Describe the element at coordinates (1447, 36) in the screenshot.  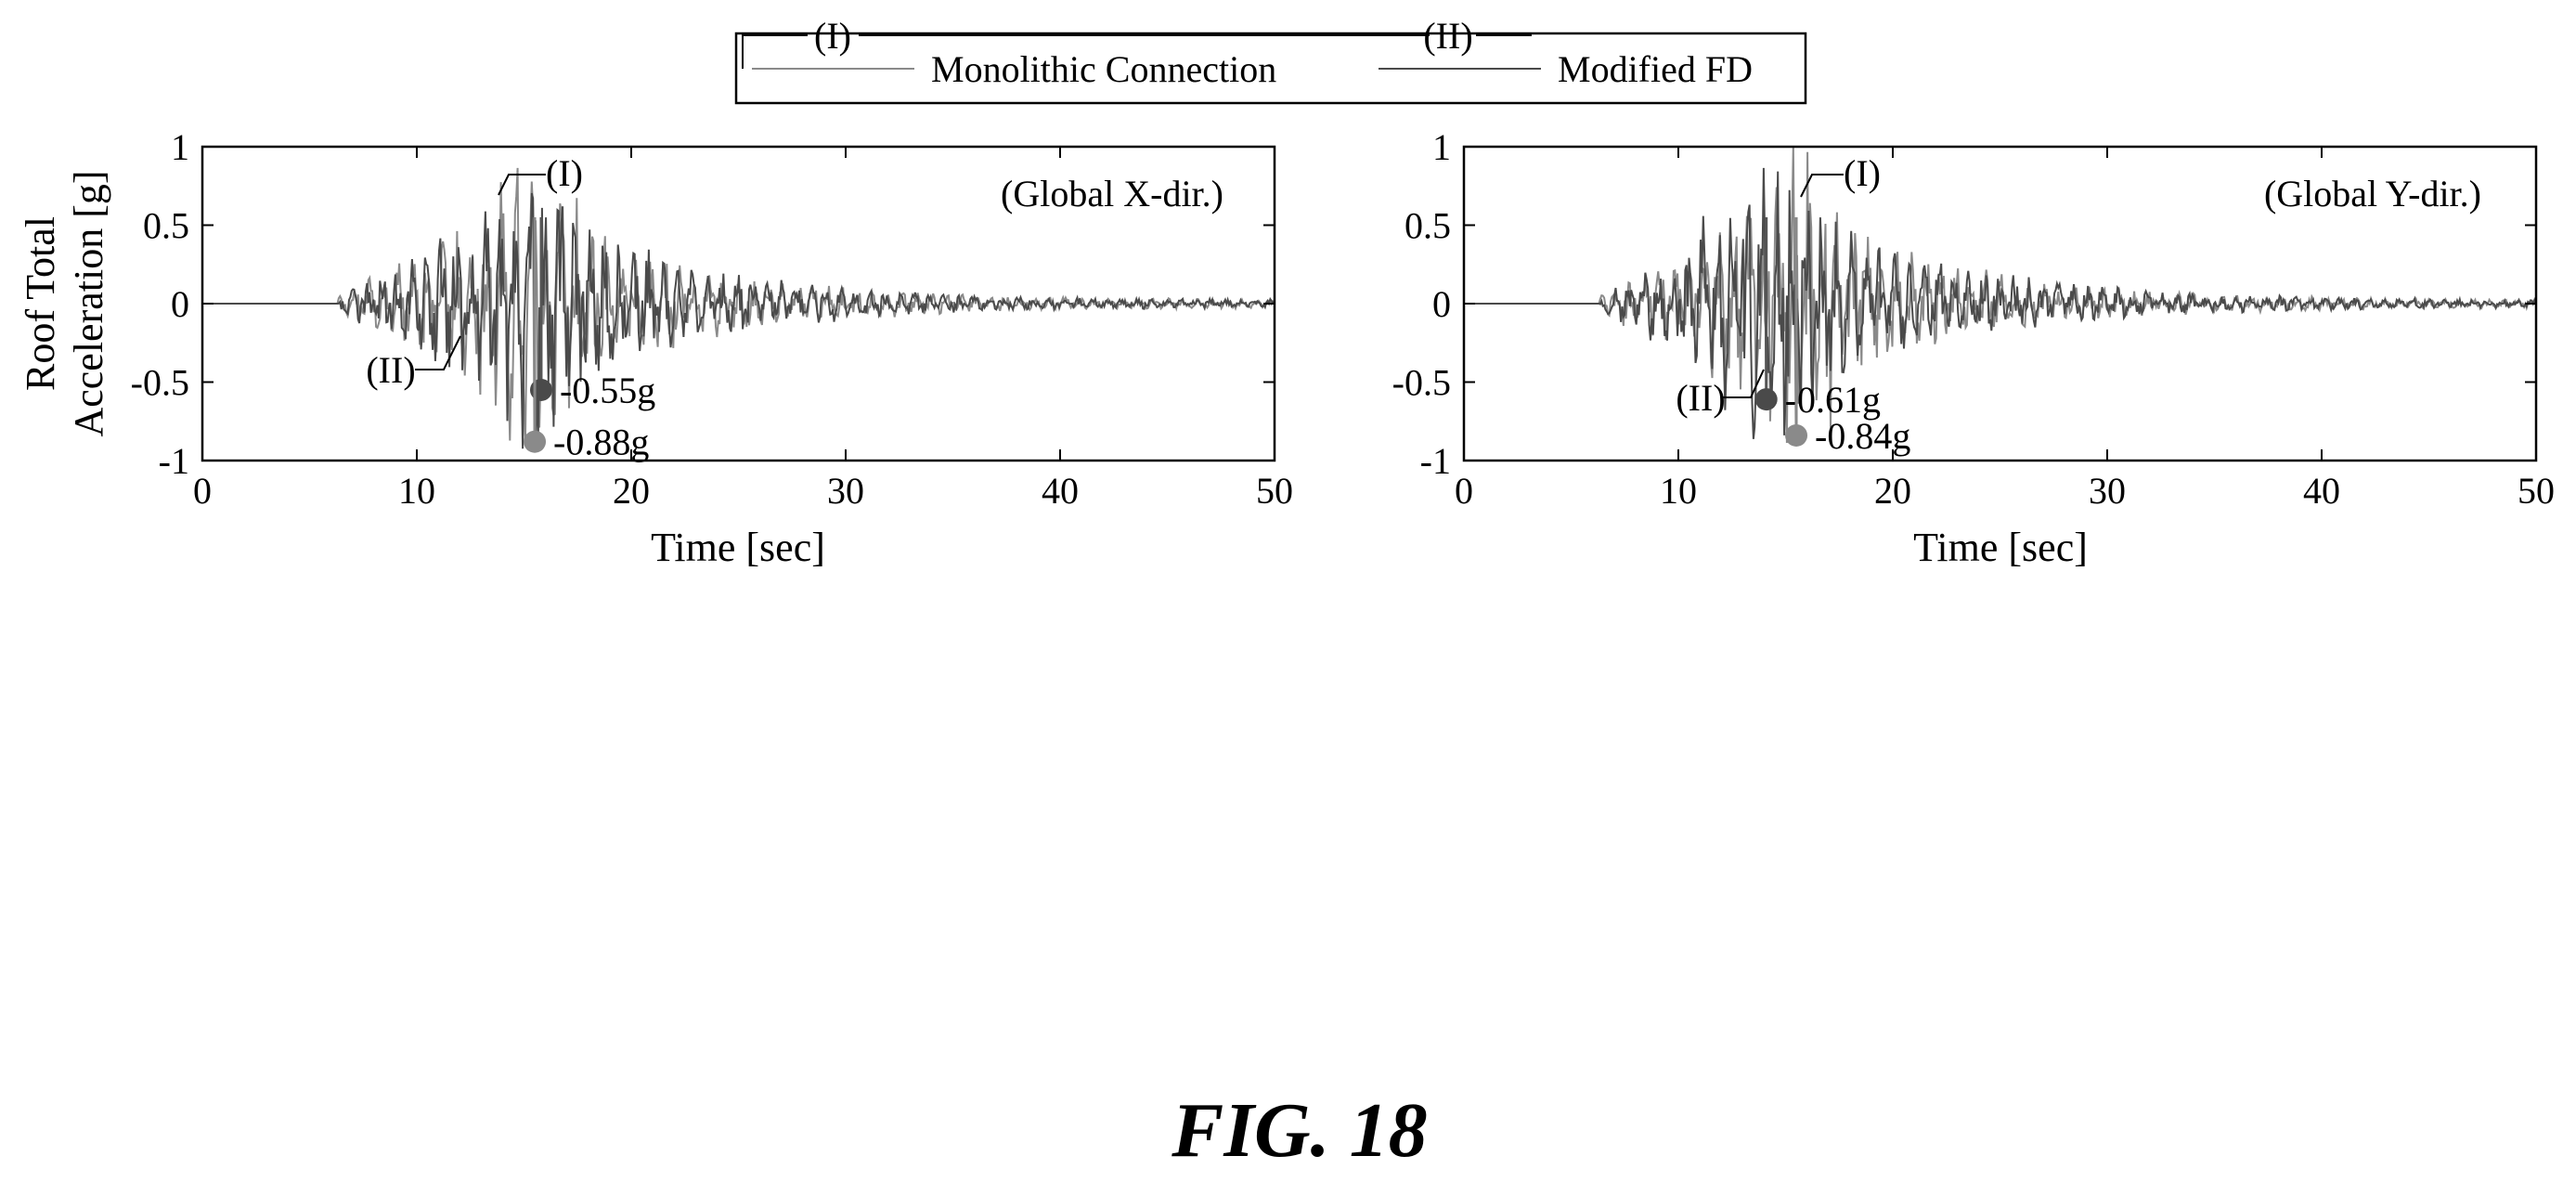
I see `legend-tag-ii: (II)` at that location.